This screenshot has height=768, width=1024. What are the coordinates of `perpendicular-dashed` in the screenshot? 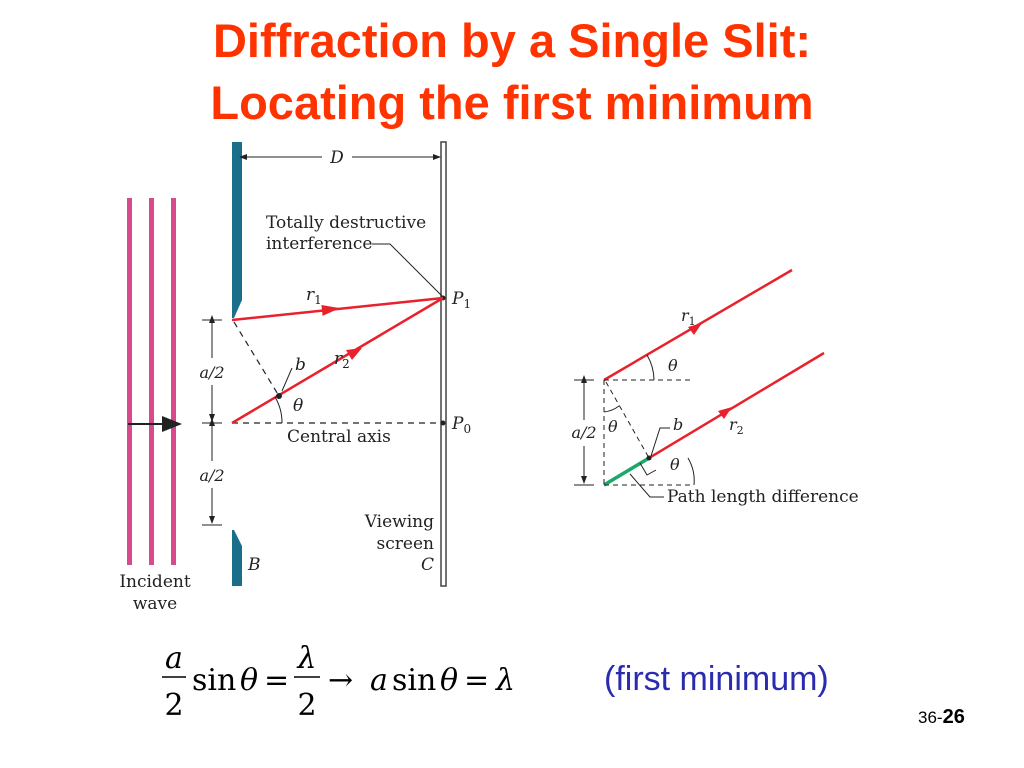 It's located at (256, 359).